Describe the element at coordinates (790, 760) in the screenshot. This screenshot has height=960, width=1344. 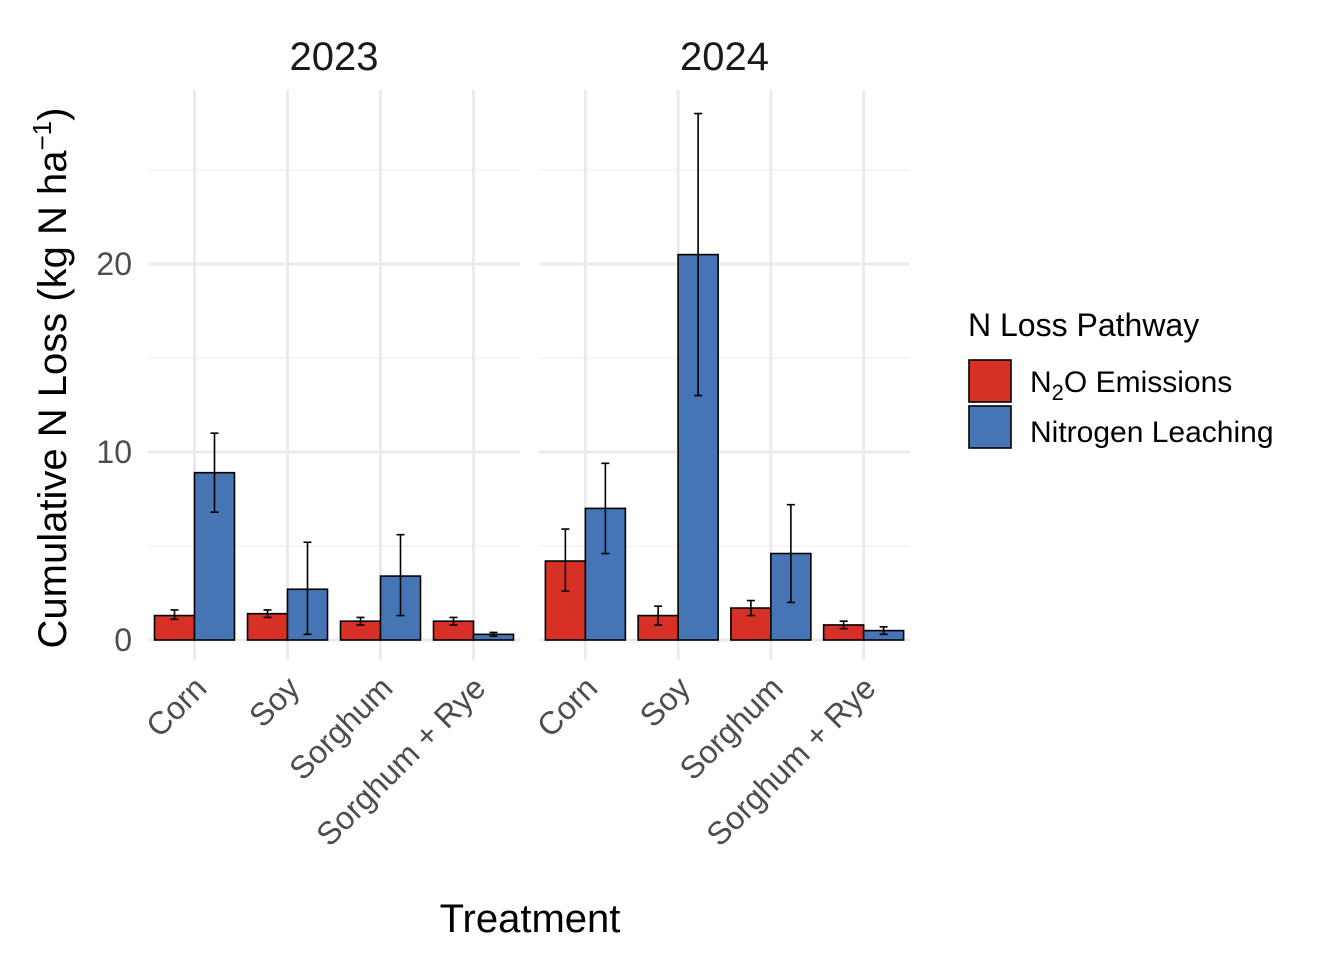
I see `x-tick-label-2024-sorghum-rye: Sorghum + Rye` at that location.